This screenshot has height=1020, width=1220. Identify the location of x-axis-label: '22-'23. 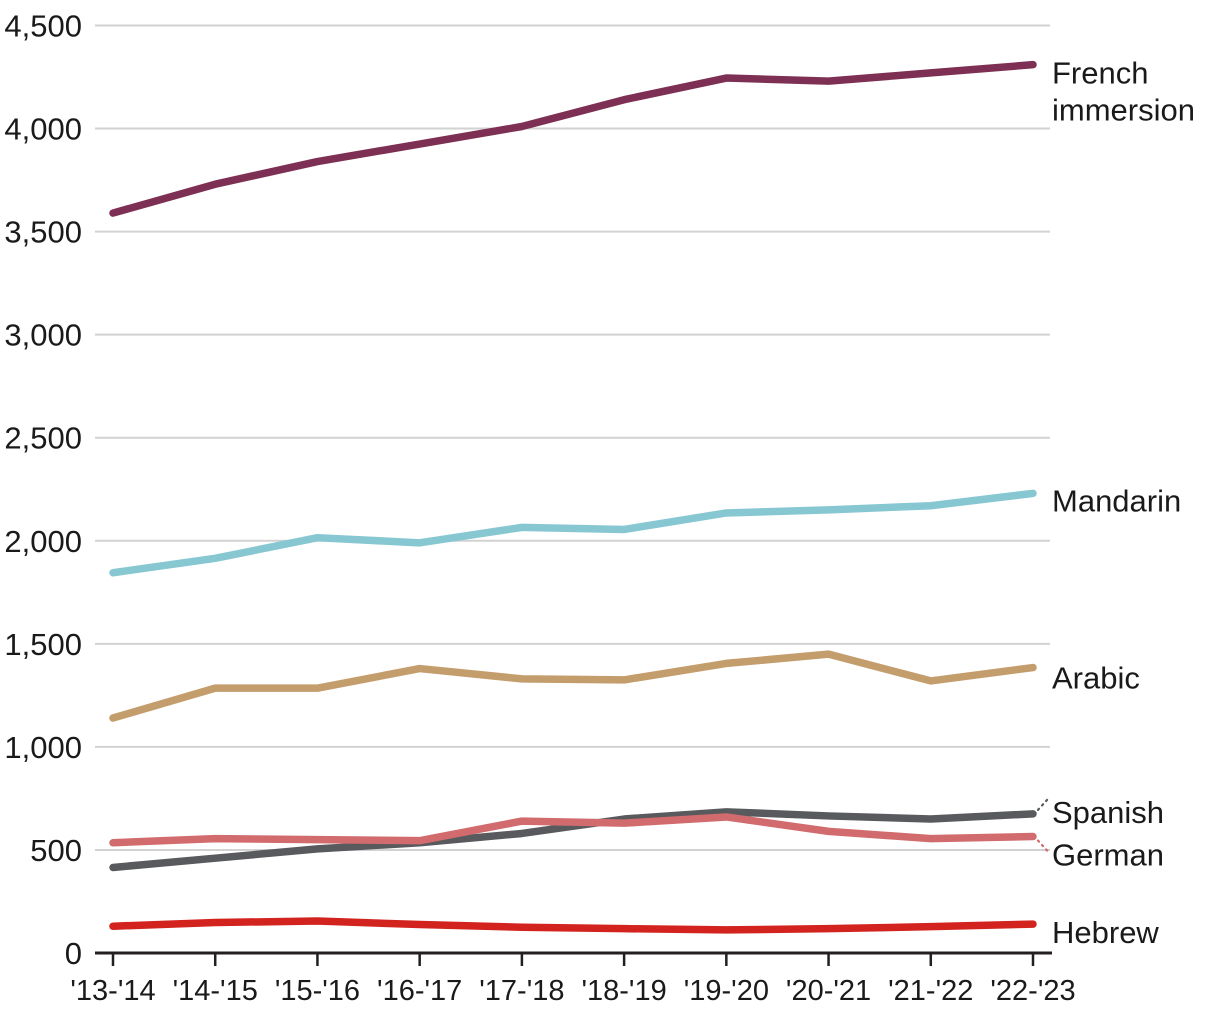
(1032, 991).